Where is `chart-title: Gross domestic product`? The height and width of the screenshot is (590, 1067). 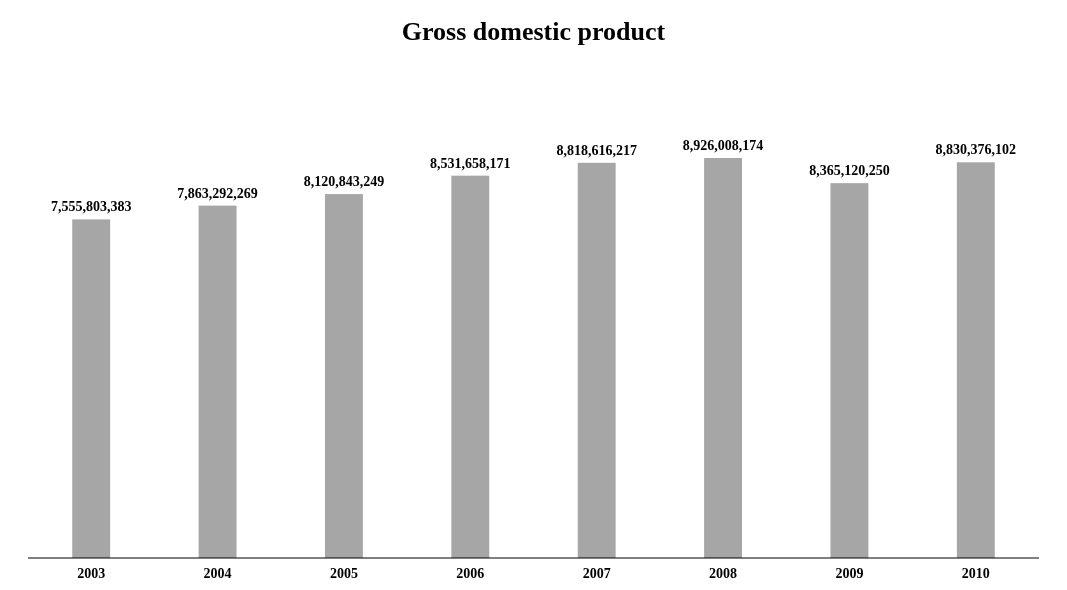 chart-title: Gross domestic product is located at coordinates (533, 31).